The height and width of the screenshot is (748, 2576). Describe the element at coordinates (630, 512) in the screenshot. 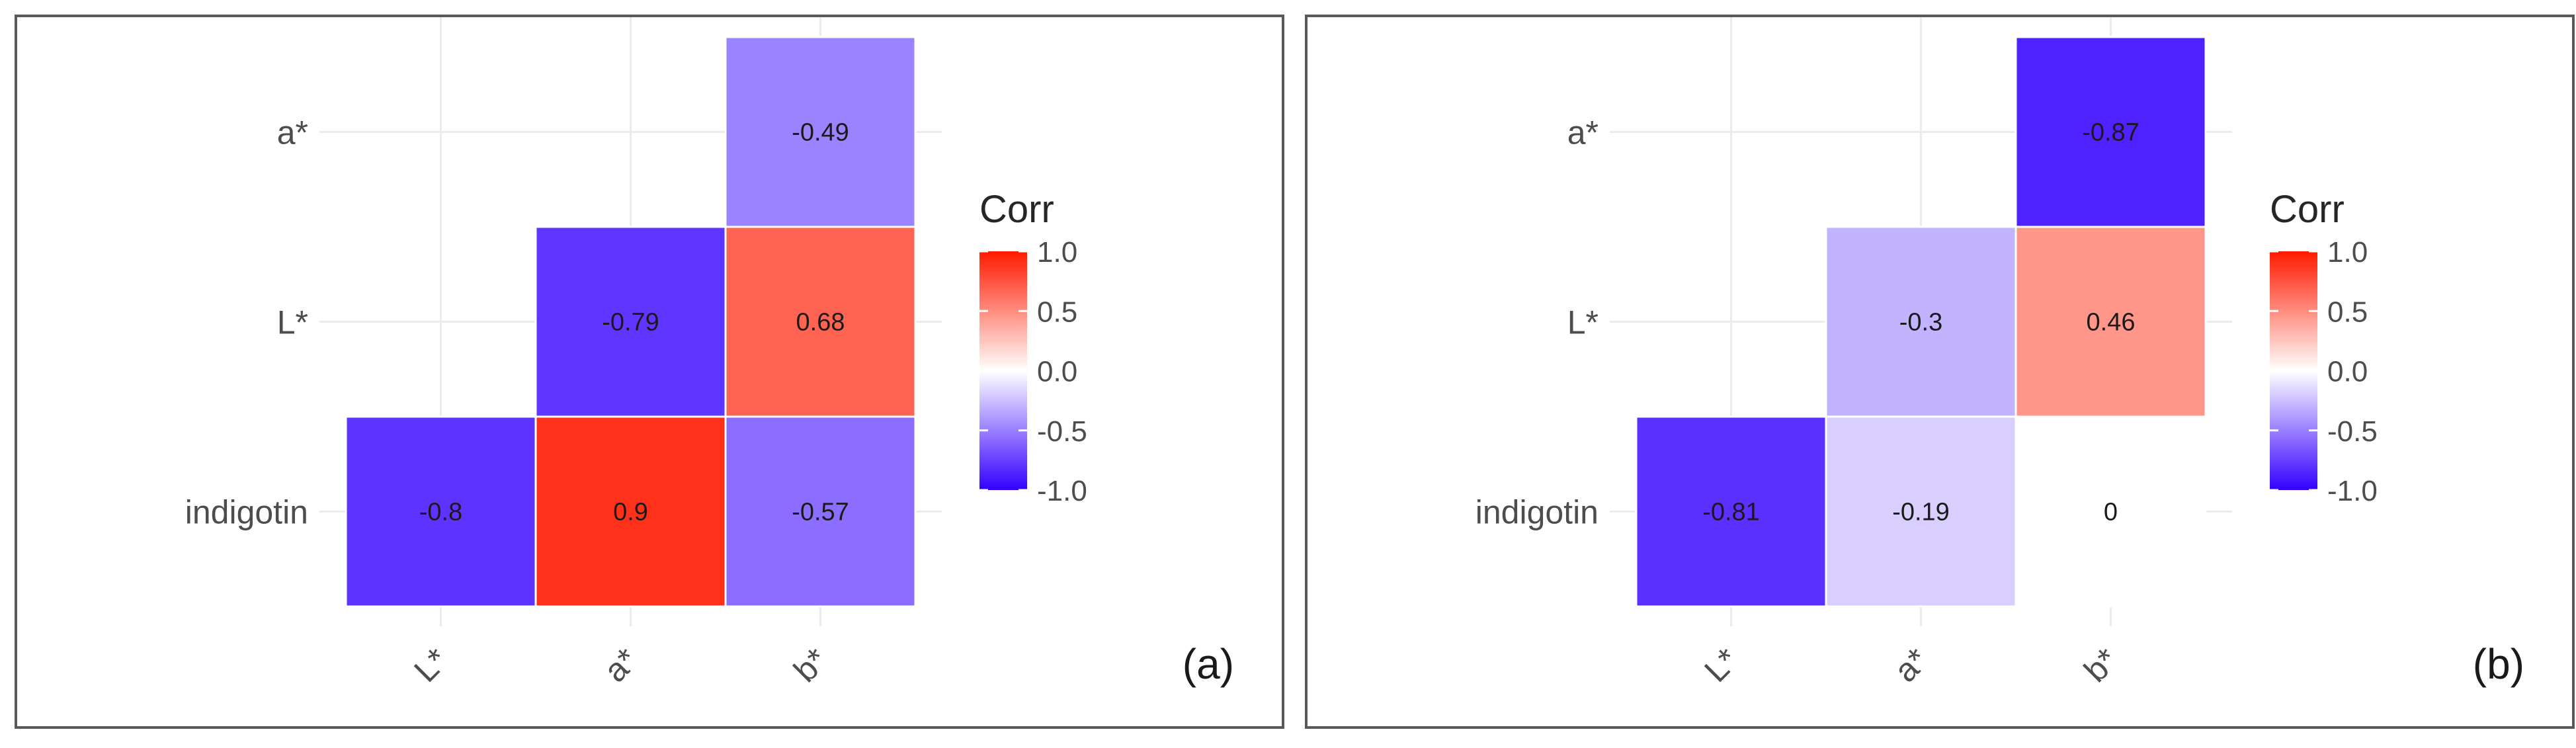

I see `cell-value-label: 0.9` at that location.